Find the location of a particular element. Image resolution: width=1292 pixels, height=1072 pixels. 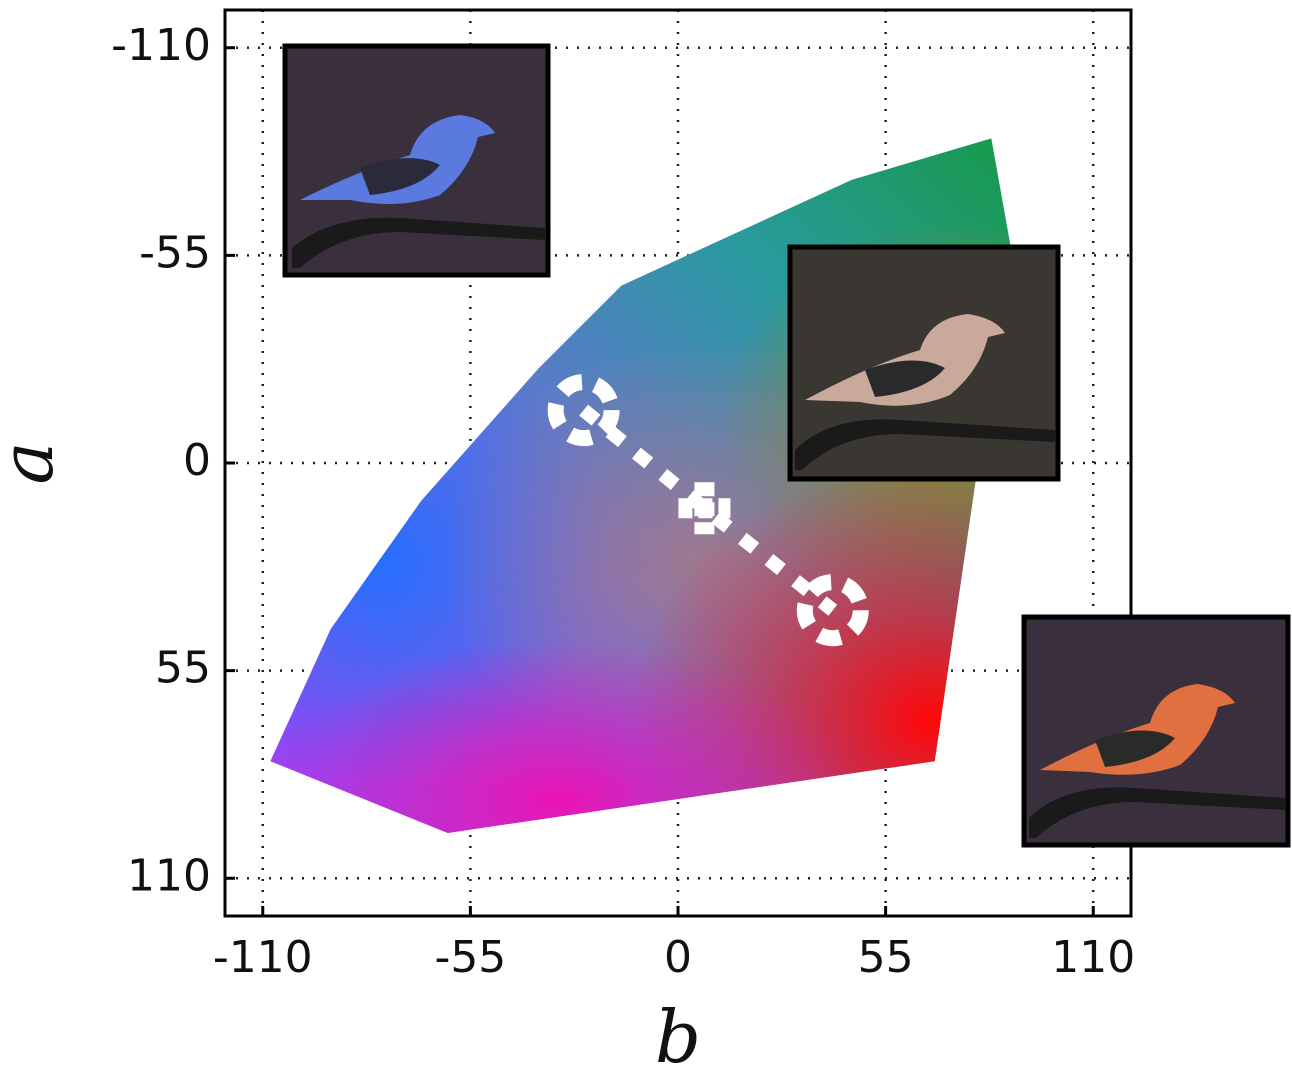

x-tick-label: 0 is located at coordinates (678, 957).